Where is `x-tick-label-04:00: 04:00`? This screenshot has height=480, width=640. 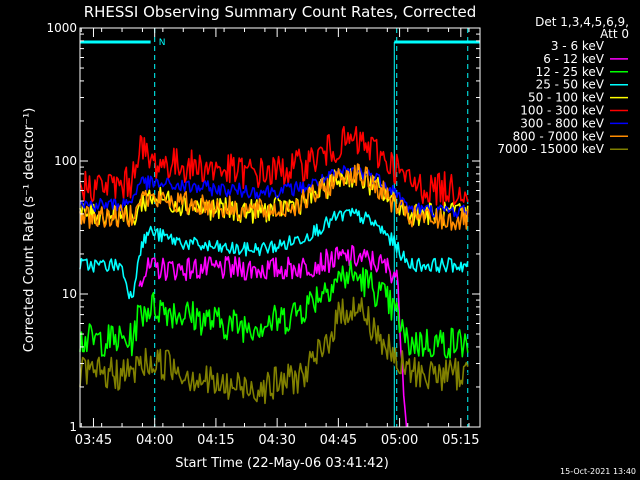 x-tick-label-04:00: 04:00 is located at coordinates (154, 440).